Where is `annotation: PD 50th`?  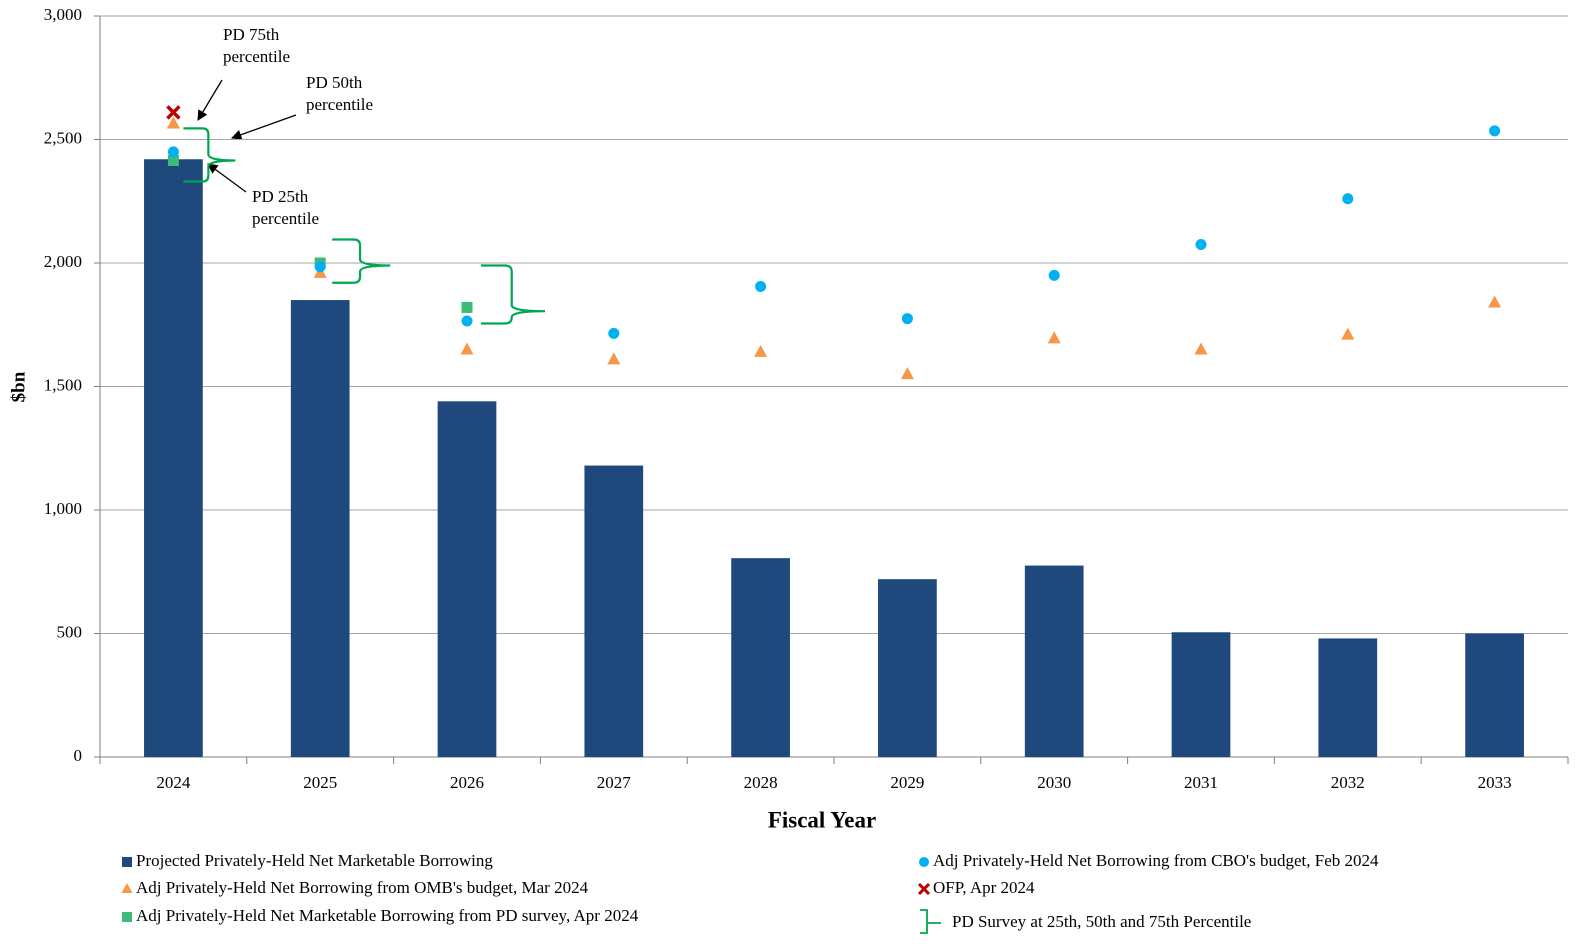 annotation: PD 50th is located at coordinates (334, 82).